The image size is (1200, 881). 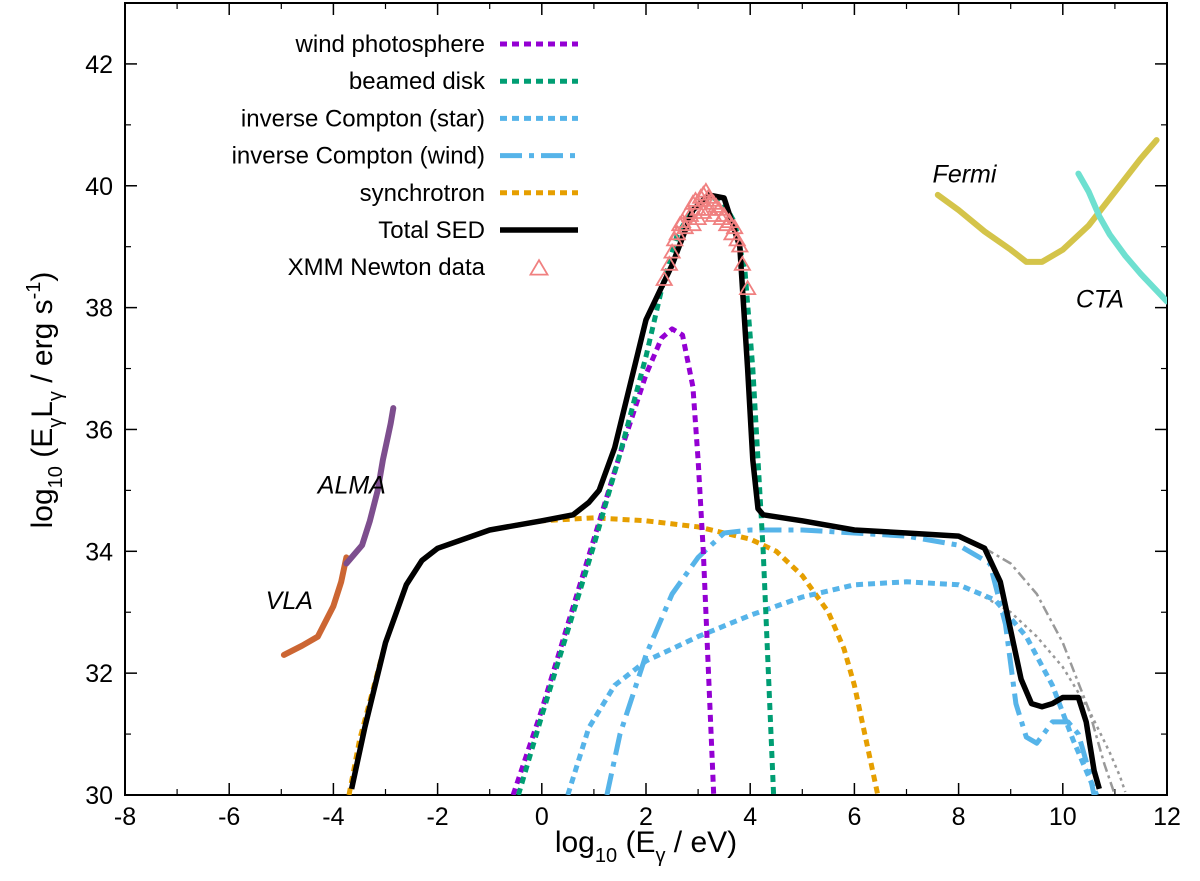 I want to click on y-tick-label: 32, so click(x=99, y=674).